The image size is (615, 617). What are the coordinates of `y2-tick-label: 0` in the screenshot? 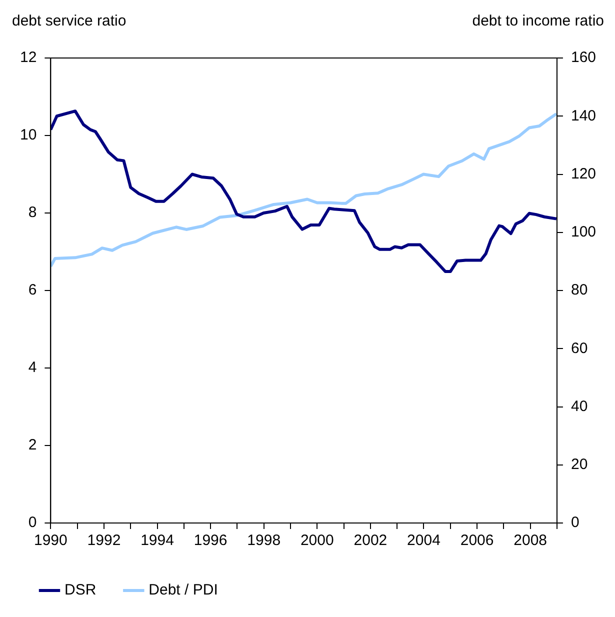 It's located at (575, 523).